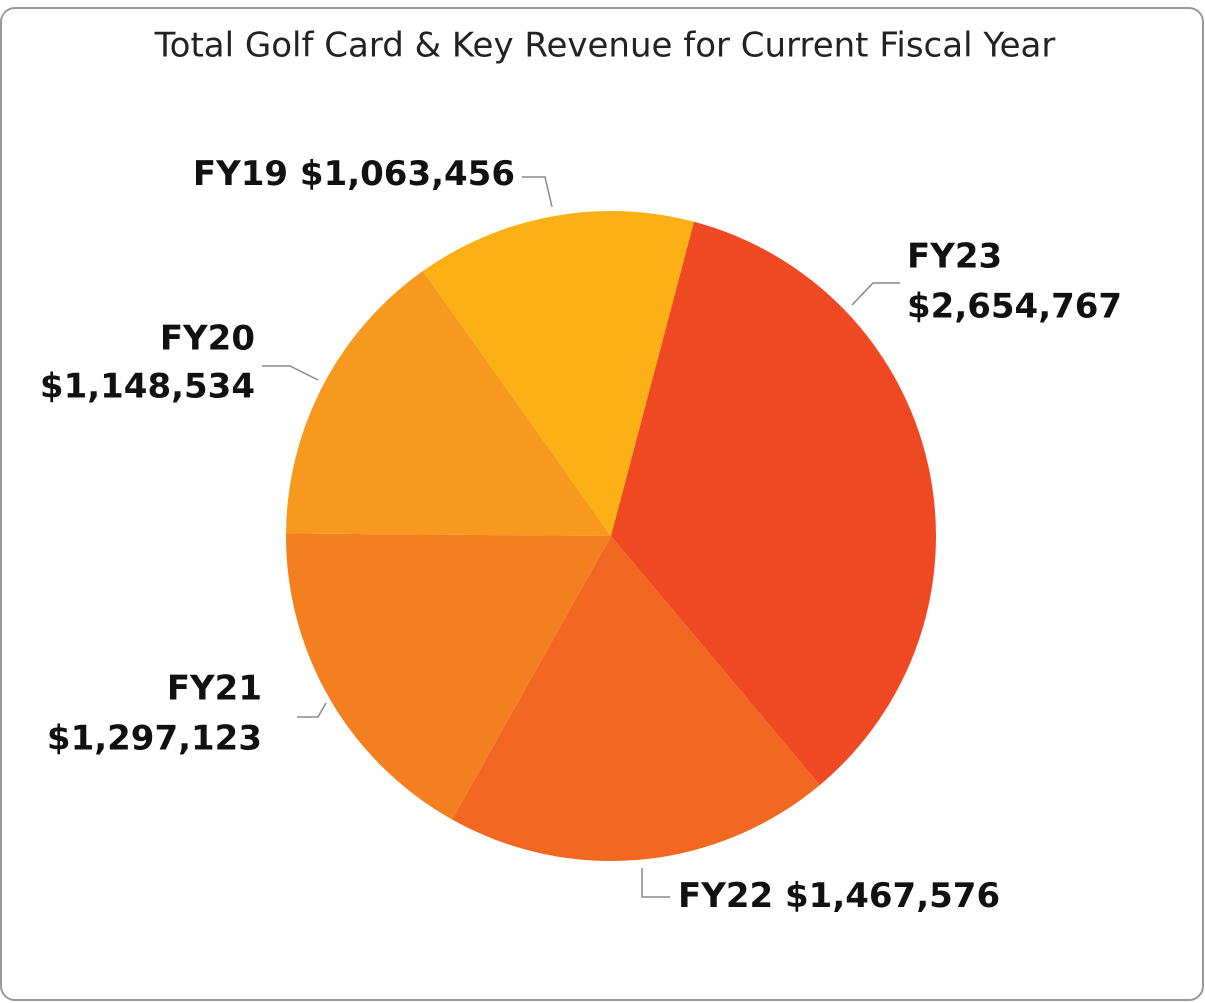  What do you see at coordinates (954, 257) in the screenshot?
I see `slice-category: FY23` at bounding box center [954, 257].